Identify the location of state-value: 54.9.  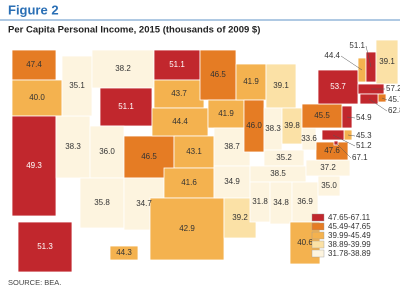
(364, 117).